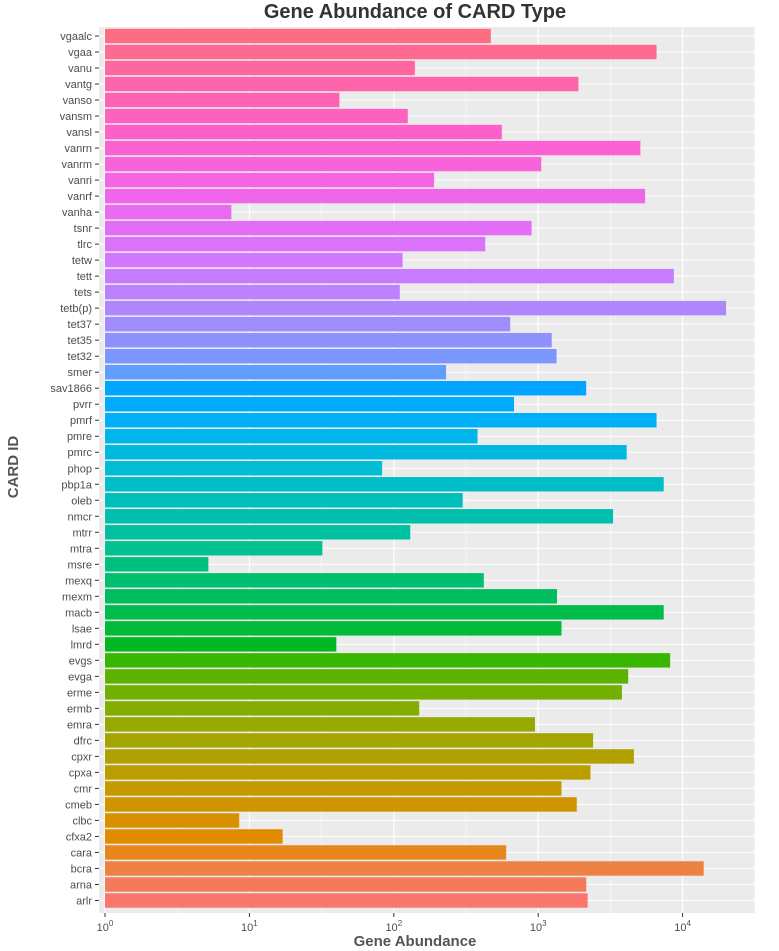 This screenshot has width=779, height=951. I want to click on y-tick-label: arna, so click(81, 885).